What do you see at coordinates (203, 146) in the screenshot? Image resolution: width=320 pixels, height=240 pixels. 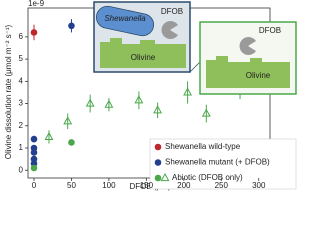 I see `legend-label: Shewanella wild-type` at bounding box center [203, 146].